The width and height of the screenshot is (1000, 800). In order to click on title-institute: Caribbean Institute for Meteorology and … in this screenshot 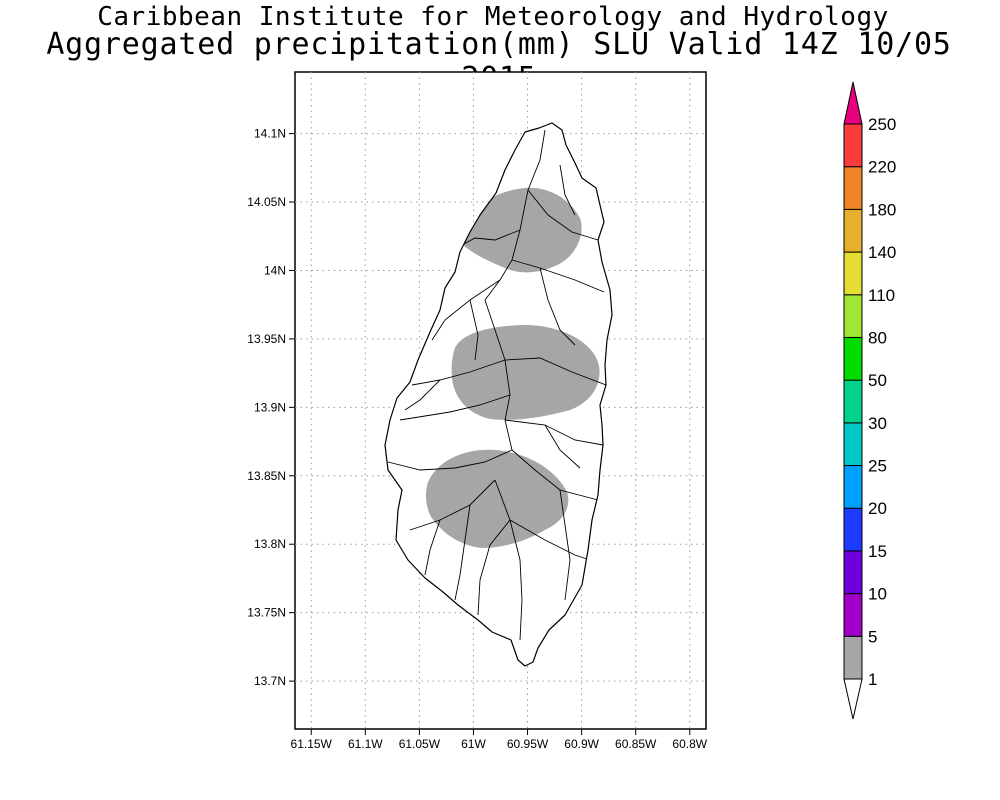, I will do `click(493, 17)`.